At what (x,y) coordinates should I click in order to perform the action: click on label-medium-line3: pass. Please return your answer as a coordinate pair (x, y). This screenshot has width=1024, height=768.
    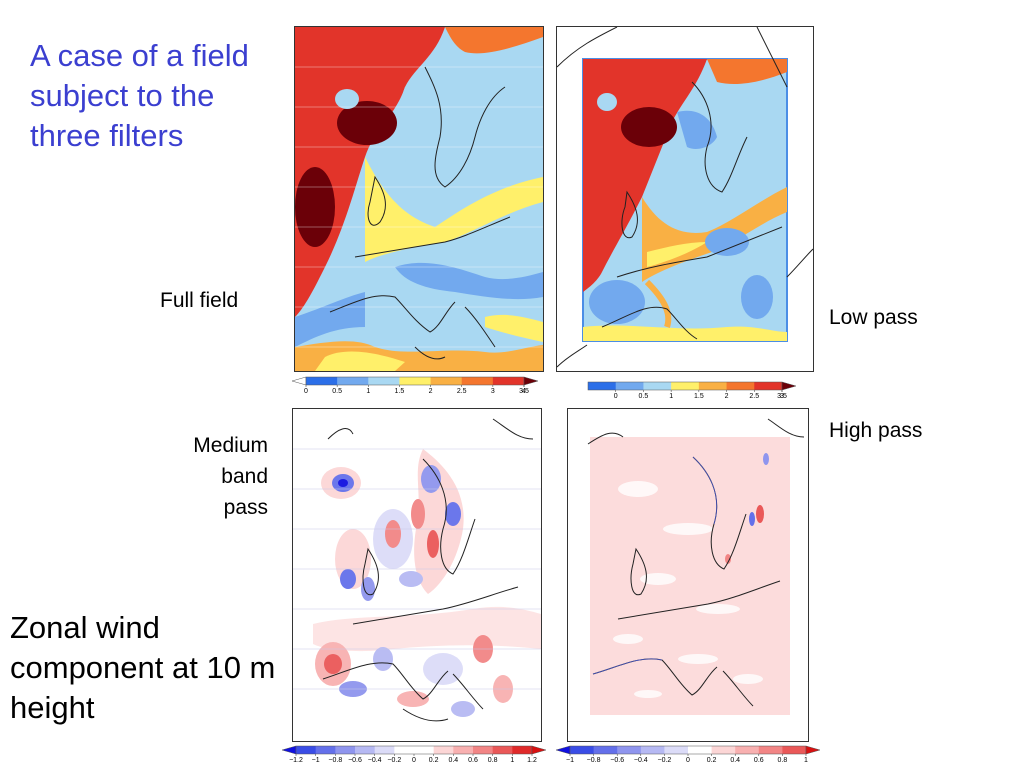
    Looking at the image, I should click on (245, 507).